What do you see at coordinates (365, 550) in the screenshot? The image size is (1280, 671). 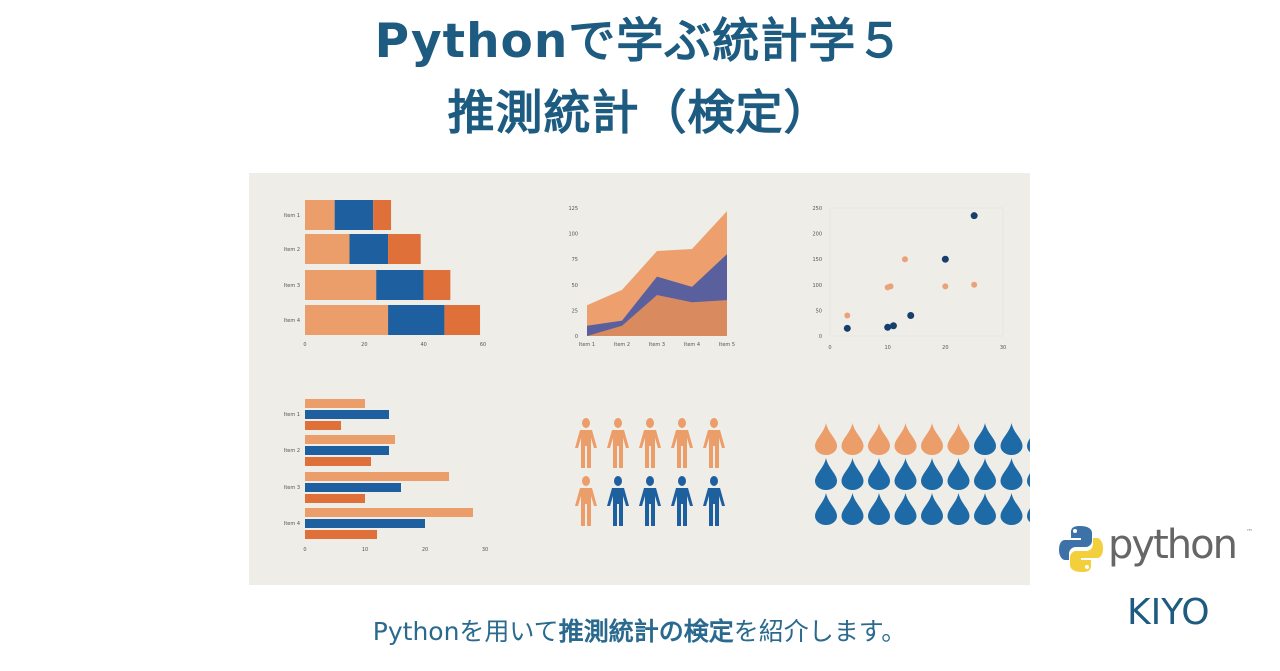 I see `grouped-bar-x-tick: 10` at bounding box center [365, 550].